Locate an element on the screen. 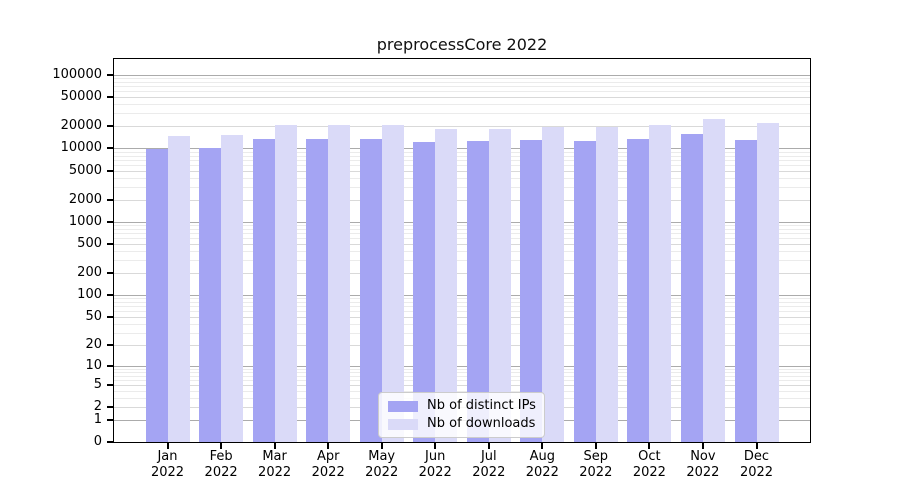  y-tick-label: 1 is located at coordinates (97, 419).